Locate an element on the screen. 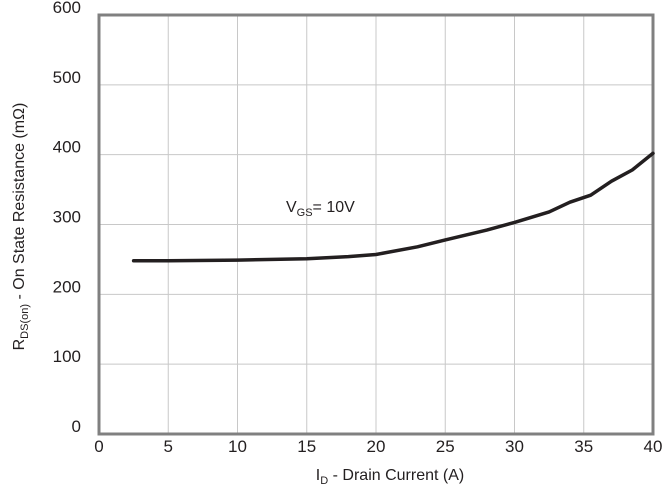  y-tick-label: 300 is located at coordinates (67, 217).